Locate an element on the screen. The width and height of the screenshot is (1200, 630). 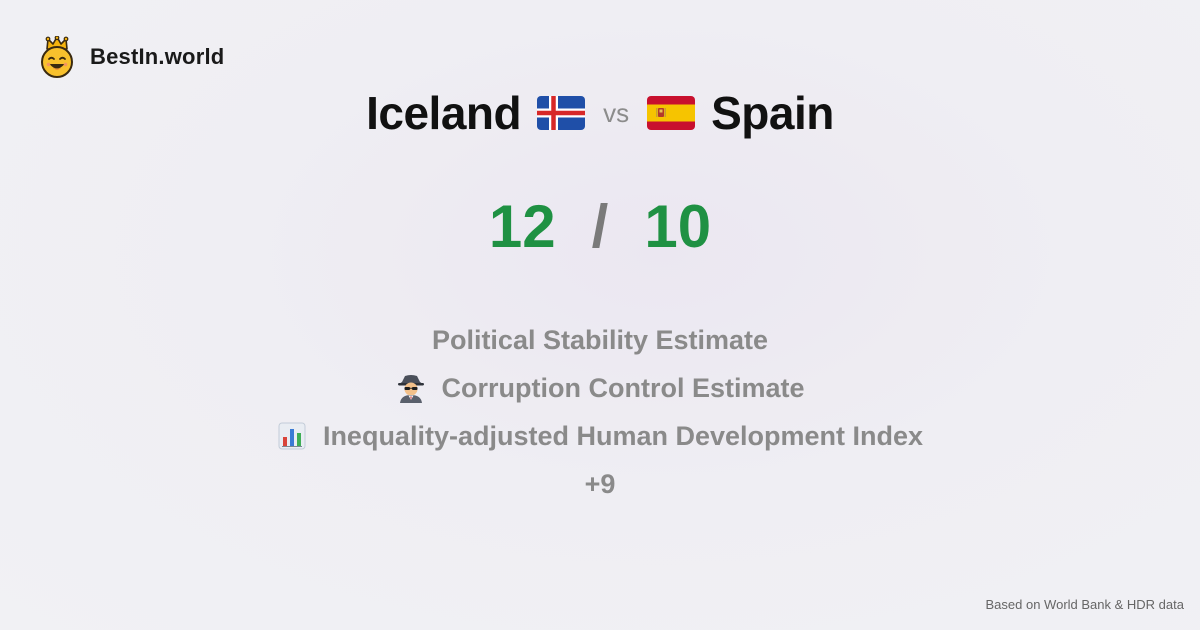
bar-chart-icon is located at coordinates (292, 436).